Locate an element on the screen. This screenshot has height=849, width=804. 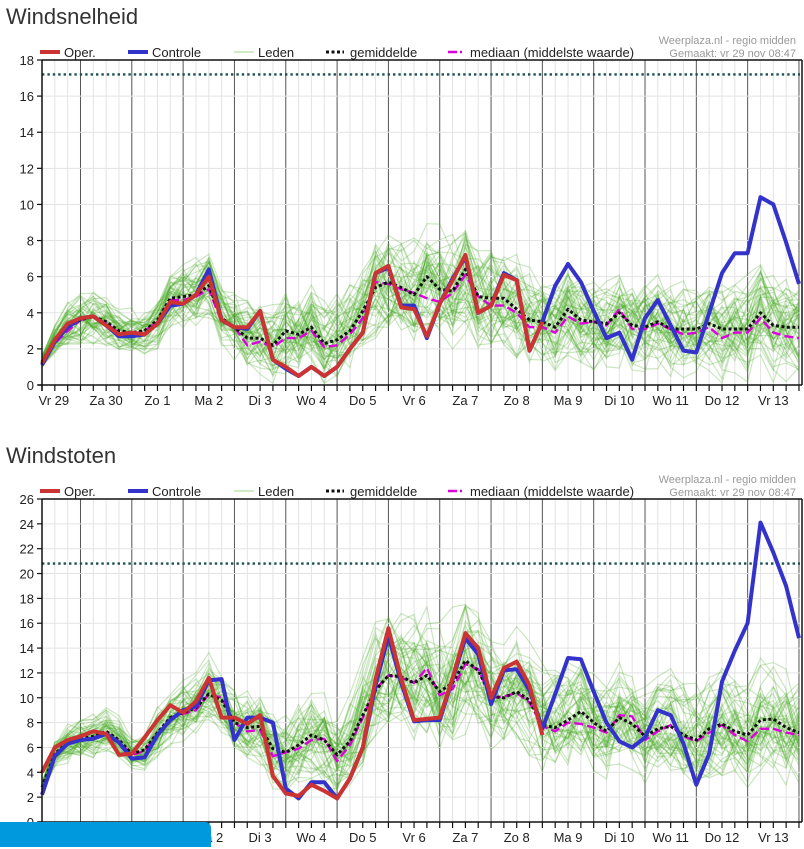
chart-title-windsnelheid: Windsnelheid is located at coordinates (72, 17).